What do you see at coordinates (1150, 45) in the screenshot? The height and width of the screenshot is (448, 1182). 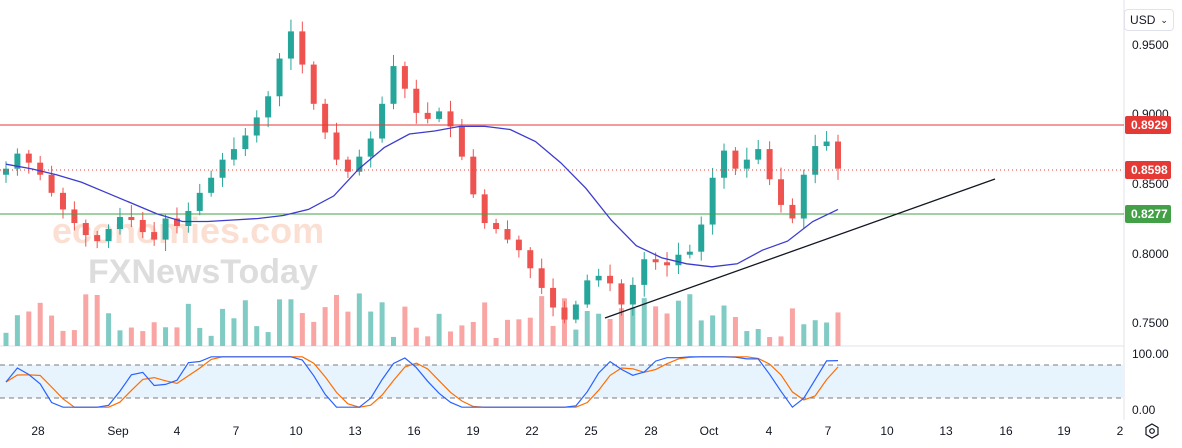 I see `price-tick-label: 0.9500` at bounding box center [1150, 45].